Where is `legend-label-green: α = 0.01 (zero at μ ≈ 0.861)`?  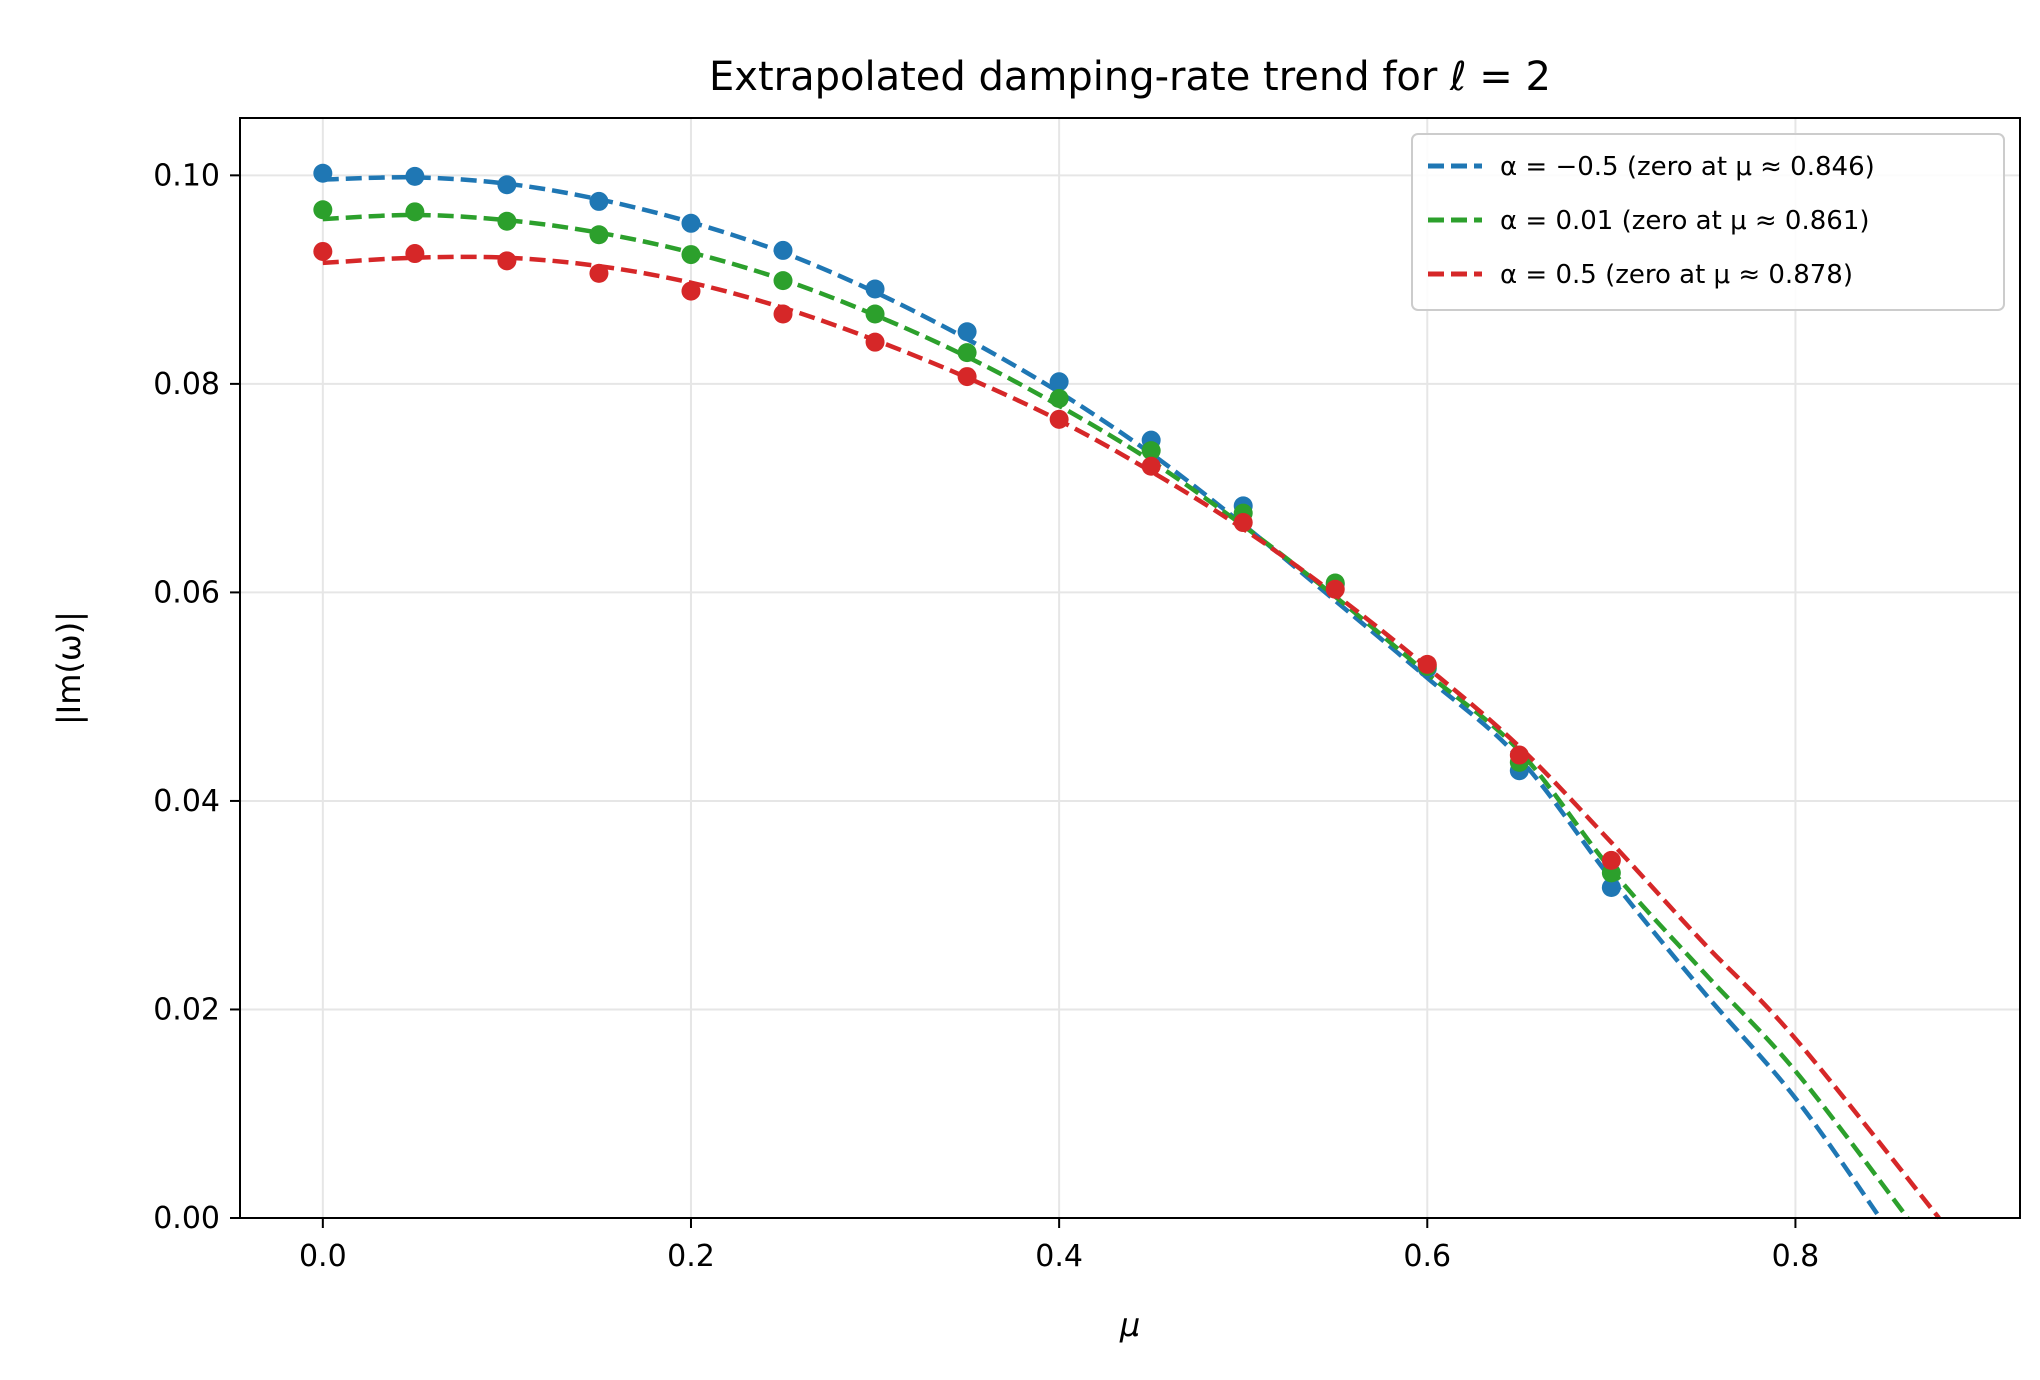 legend-label-green: α = 0.01 (zero at μ ≈ 0.861) is located at coordinates (1685, 221).